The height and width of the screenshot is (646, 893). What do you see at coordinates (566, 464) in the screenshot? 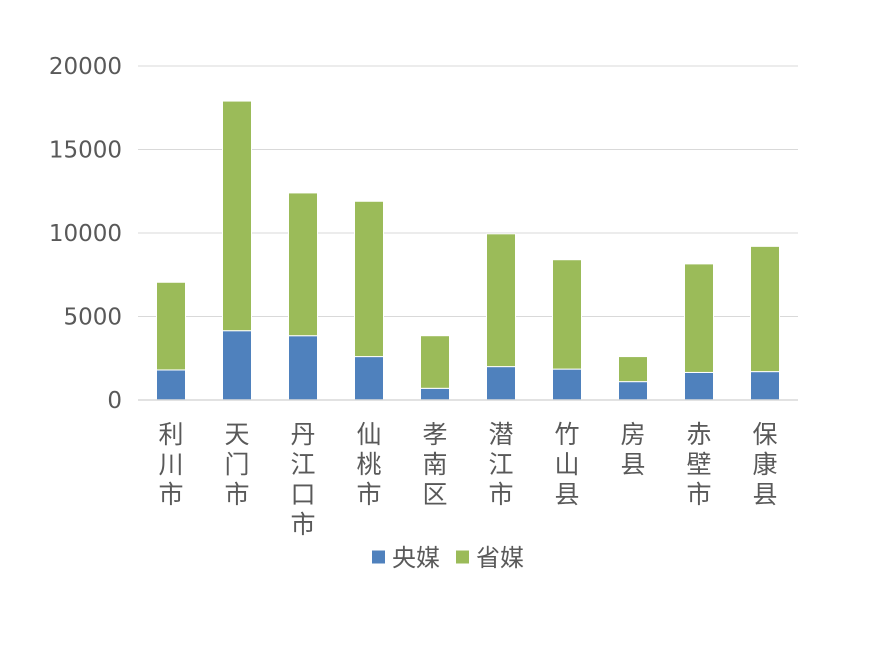
I see `x-category-label: 竹山县` at bounding box center [566, 464].